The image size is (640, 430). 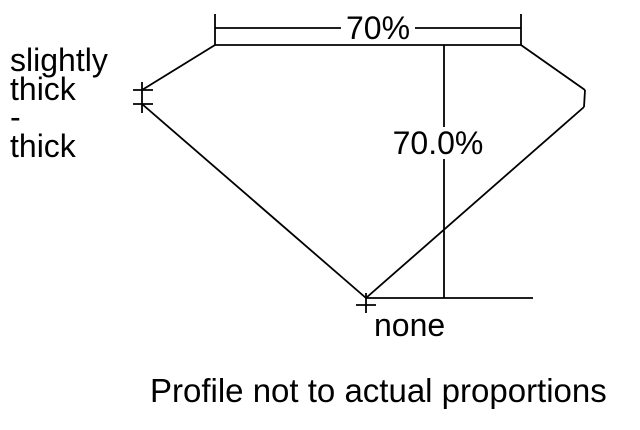 What do you see at coordinates (59, 60) in the screenshot?
I see `girdle-thickness-line-1: slightly` at bounding box center [59, 60].